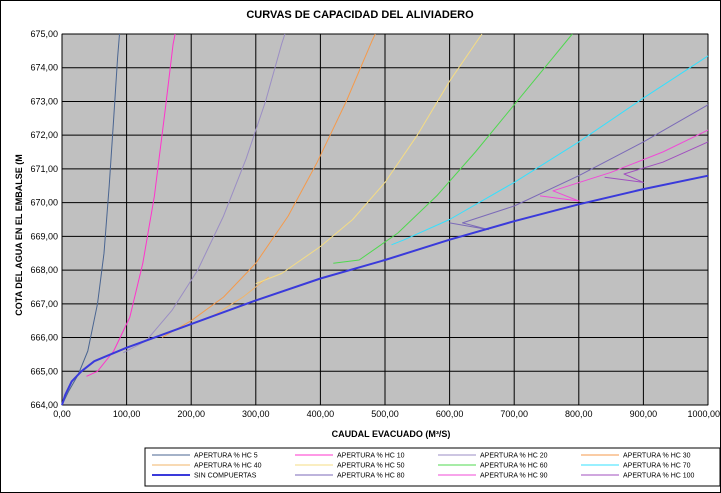 The height and width of the screenshot is (493, 721). Describe the element at coordinates (657, 456) in the screenshot. I see `legend-label: APERTURA % HC 30` at that location.